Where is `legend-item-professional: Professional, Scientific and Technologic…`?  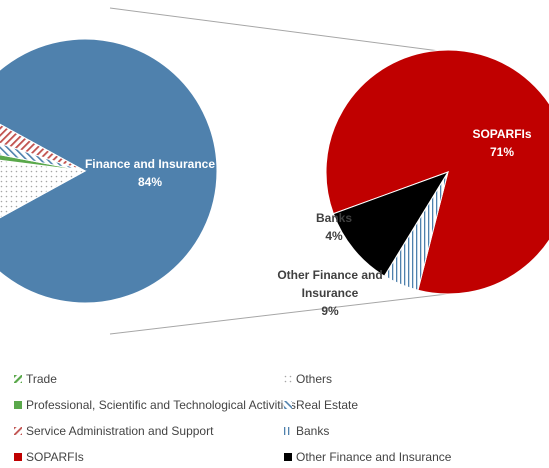 legend-item-professional: Professional, Scientific and Technologic… is located at coordinates (155, 405).